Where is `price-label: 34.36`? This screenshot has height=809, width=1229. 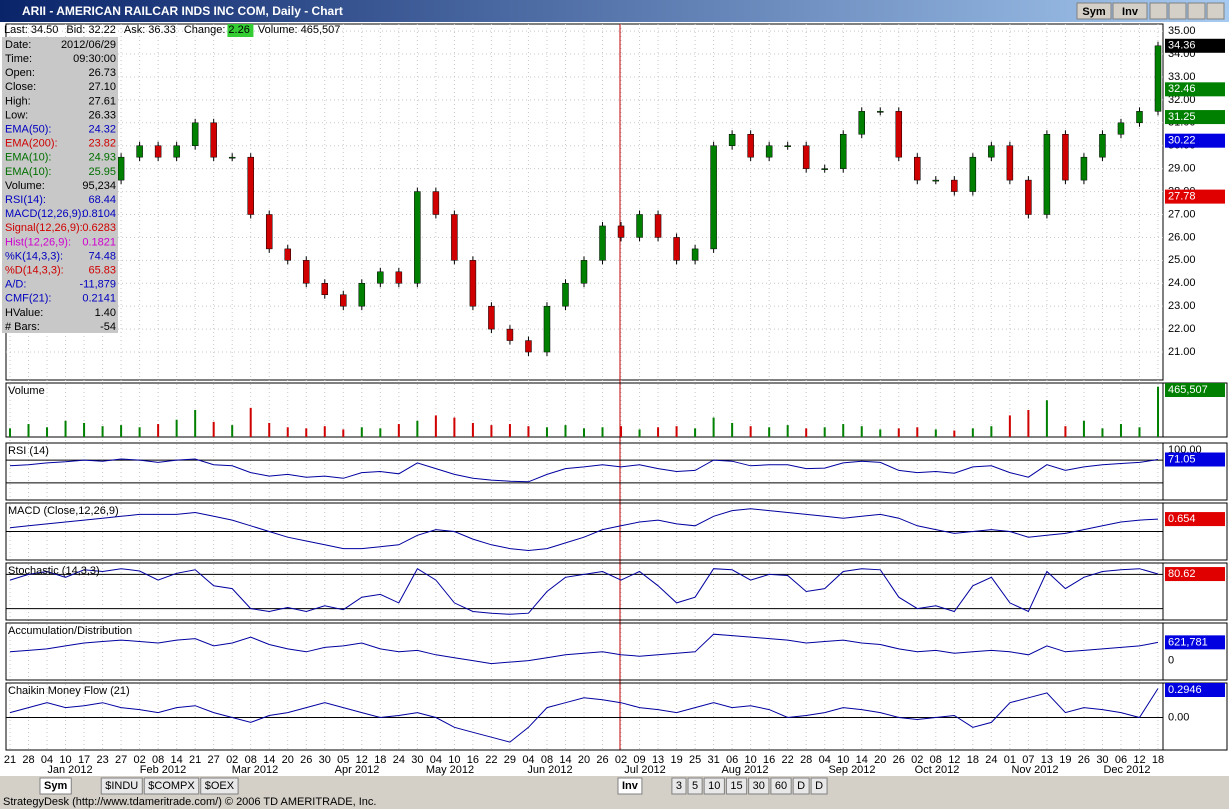
price-label: 34.36 is located at coordinates (1182, 46).